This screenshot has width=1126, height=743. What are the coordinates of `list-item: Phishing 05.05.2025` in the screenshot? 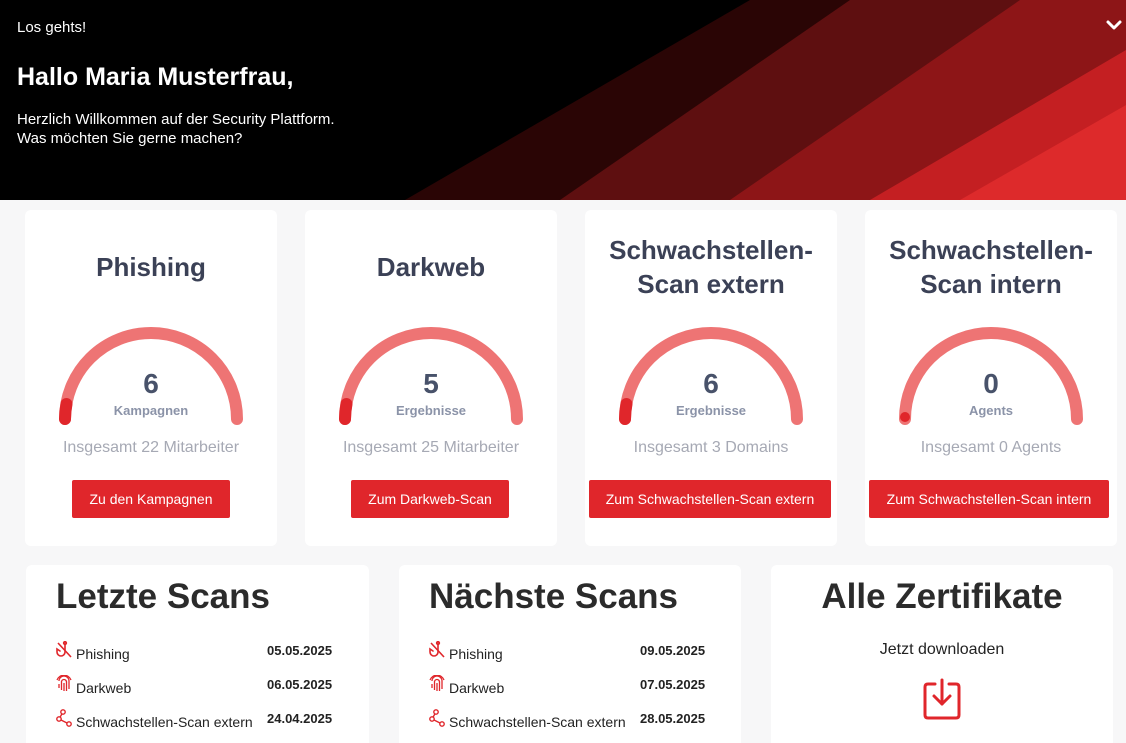 It's located at (206, 652).